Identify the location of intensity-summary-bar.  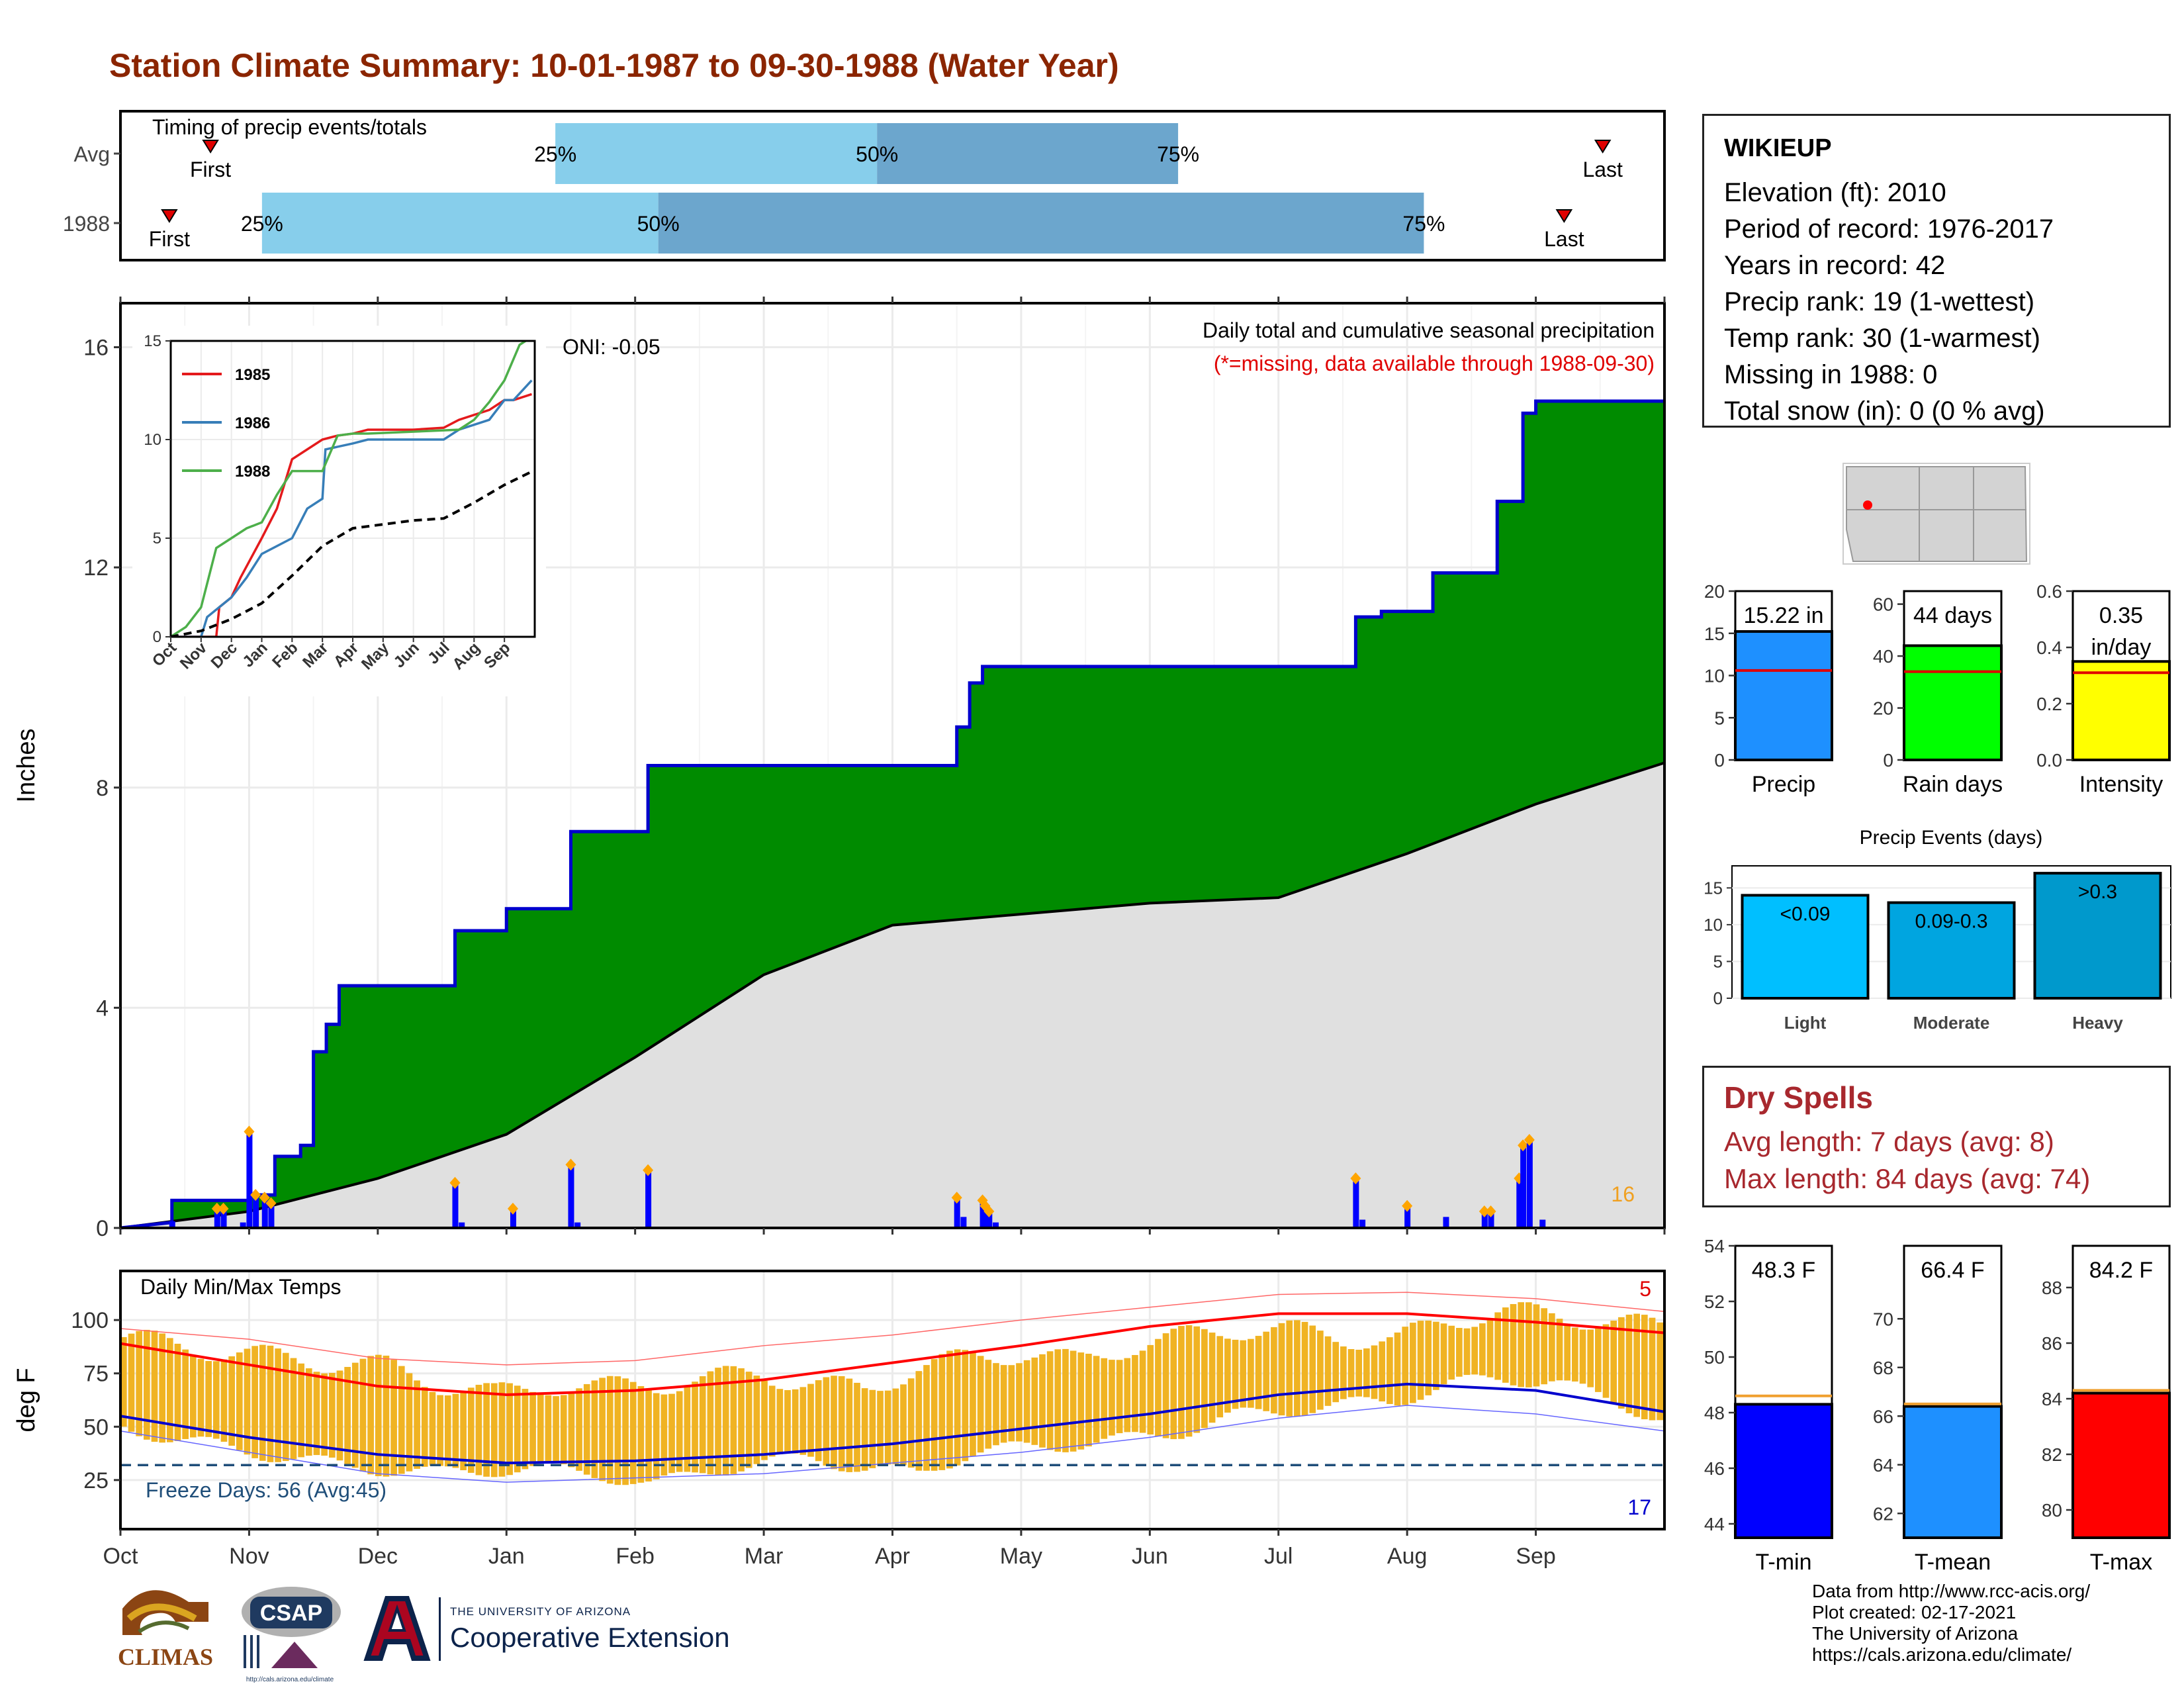
(2121, 710).